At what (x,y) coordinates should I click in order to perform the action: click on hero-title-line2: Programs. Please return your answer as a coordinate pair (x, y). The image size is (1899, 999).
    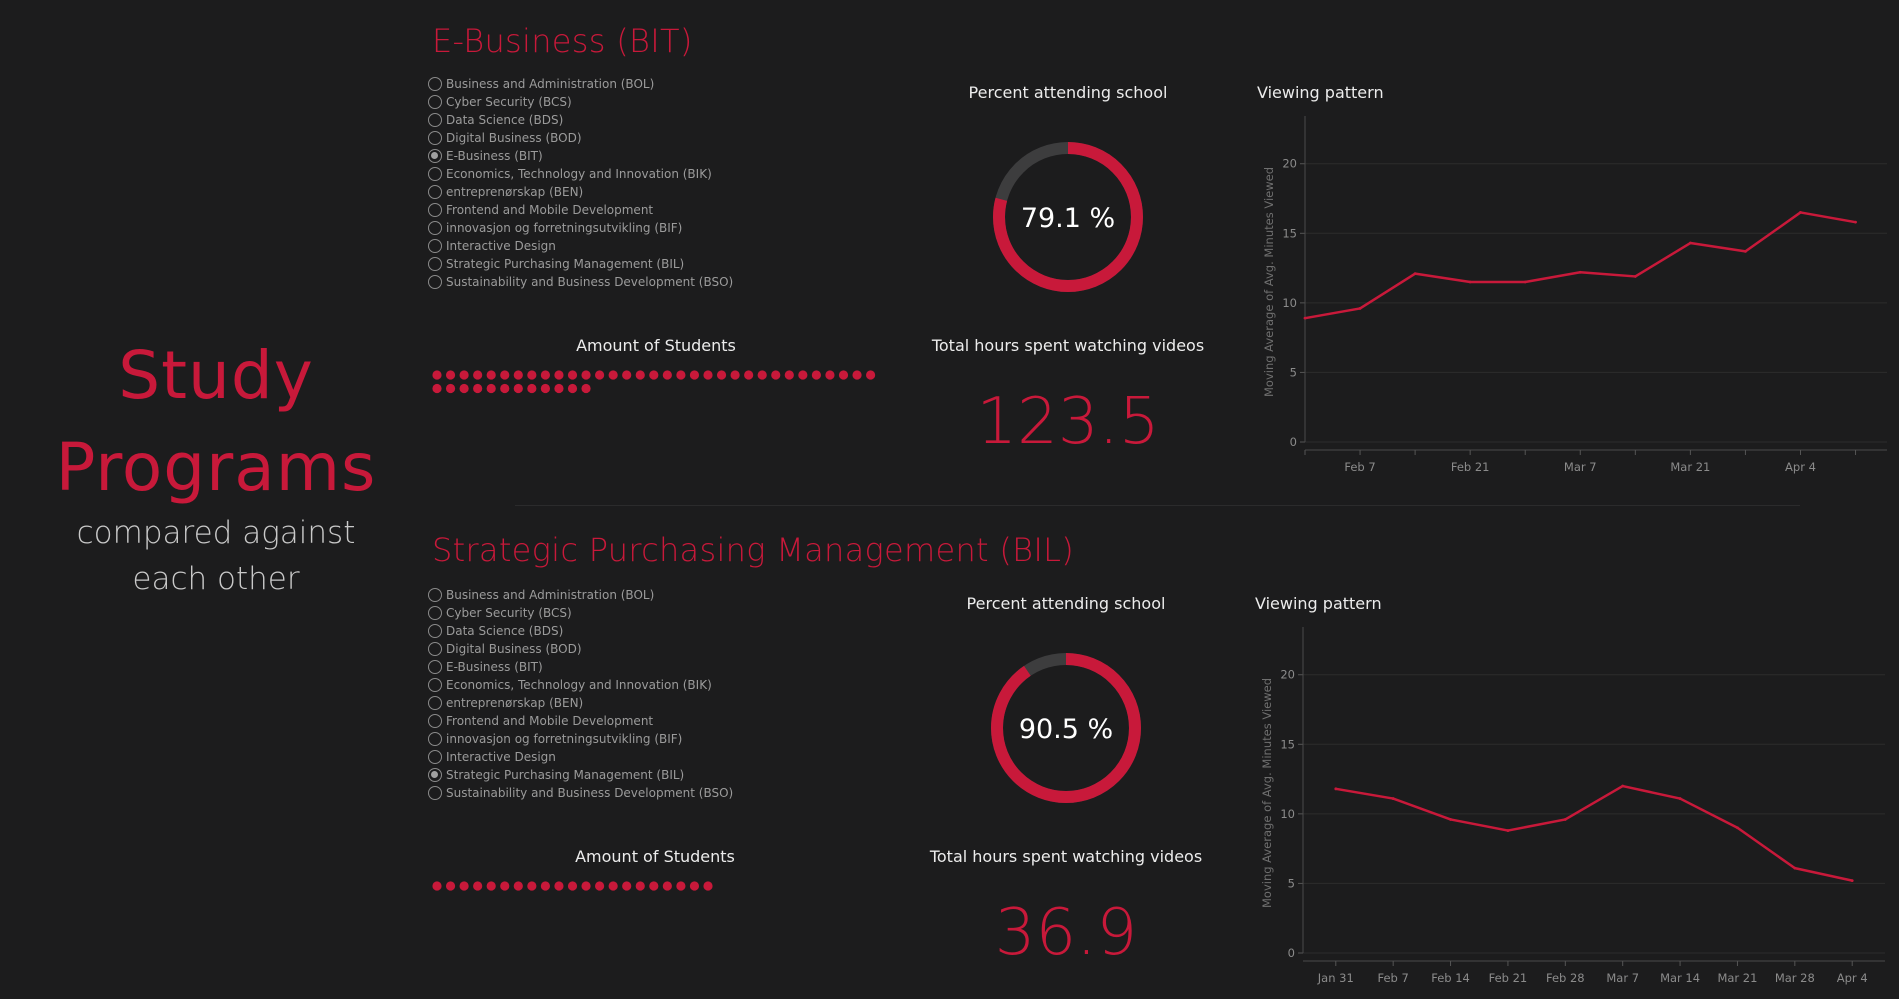
    Looking at the image, I should click on (216, 467).